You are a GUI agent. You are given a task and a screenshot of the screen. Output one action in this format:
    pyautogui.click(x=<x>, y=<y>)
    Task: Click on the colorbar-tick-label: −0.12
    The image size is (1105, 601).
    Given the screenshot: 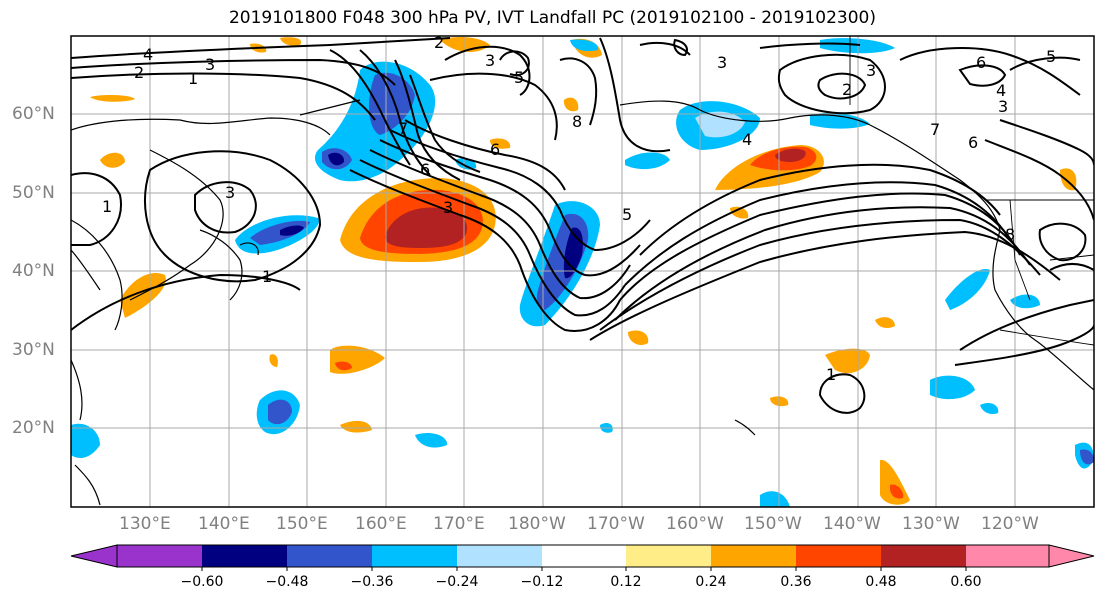 What is the action you would take?
    pyautogui.click(x=542, y=582)
    